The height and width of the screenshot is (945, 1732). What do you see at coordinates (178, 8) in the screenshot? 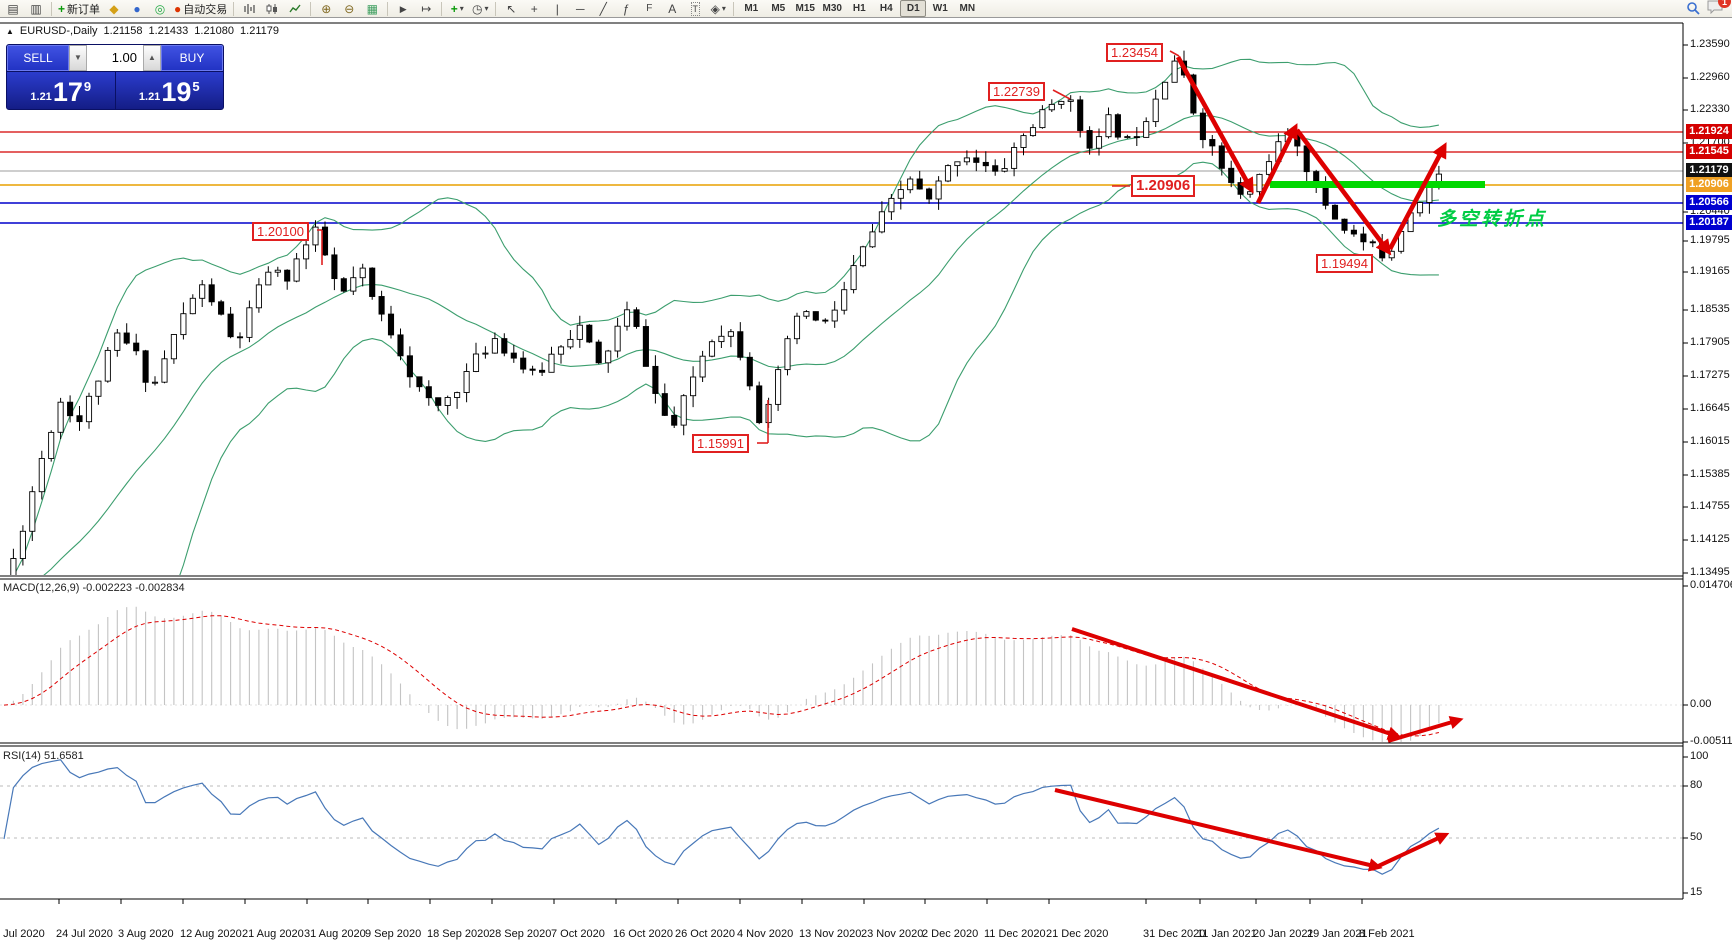
I see `auto-trading-icon: ●` at bounding box center [178, 8].